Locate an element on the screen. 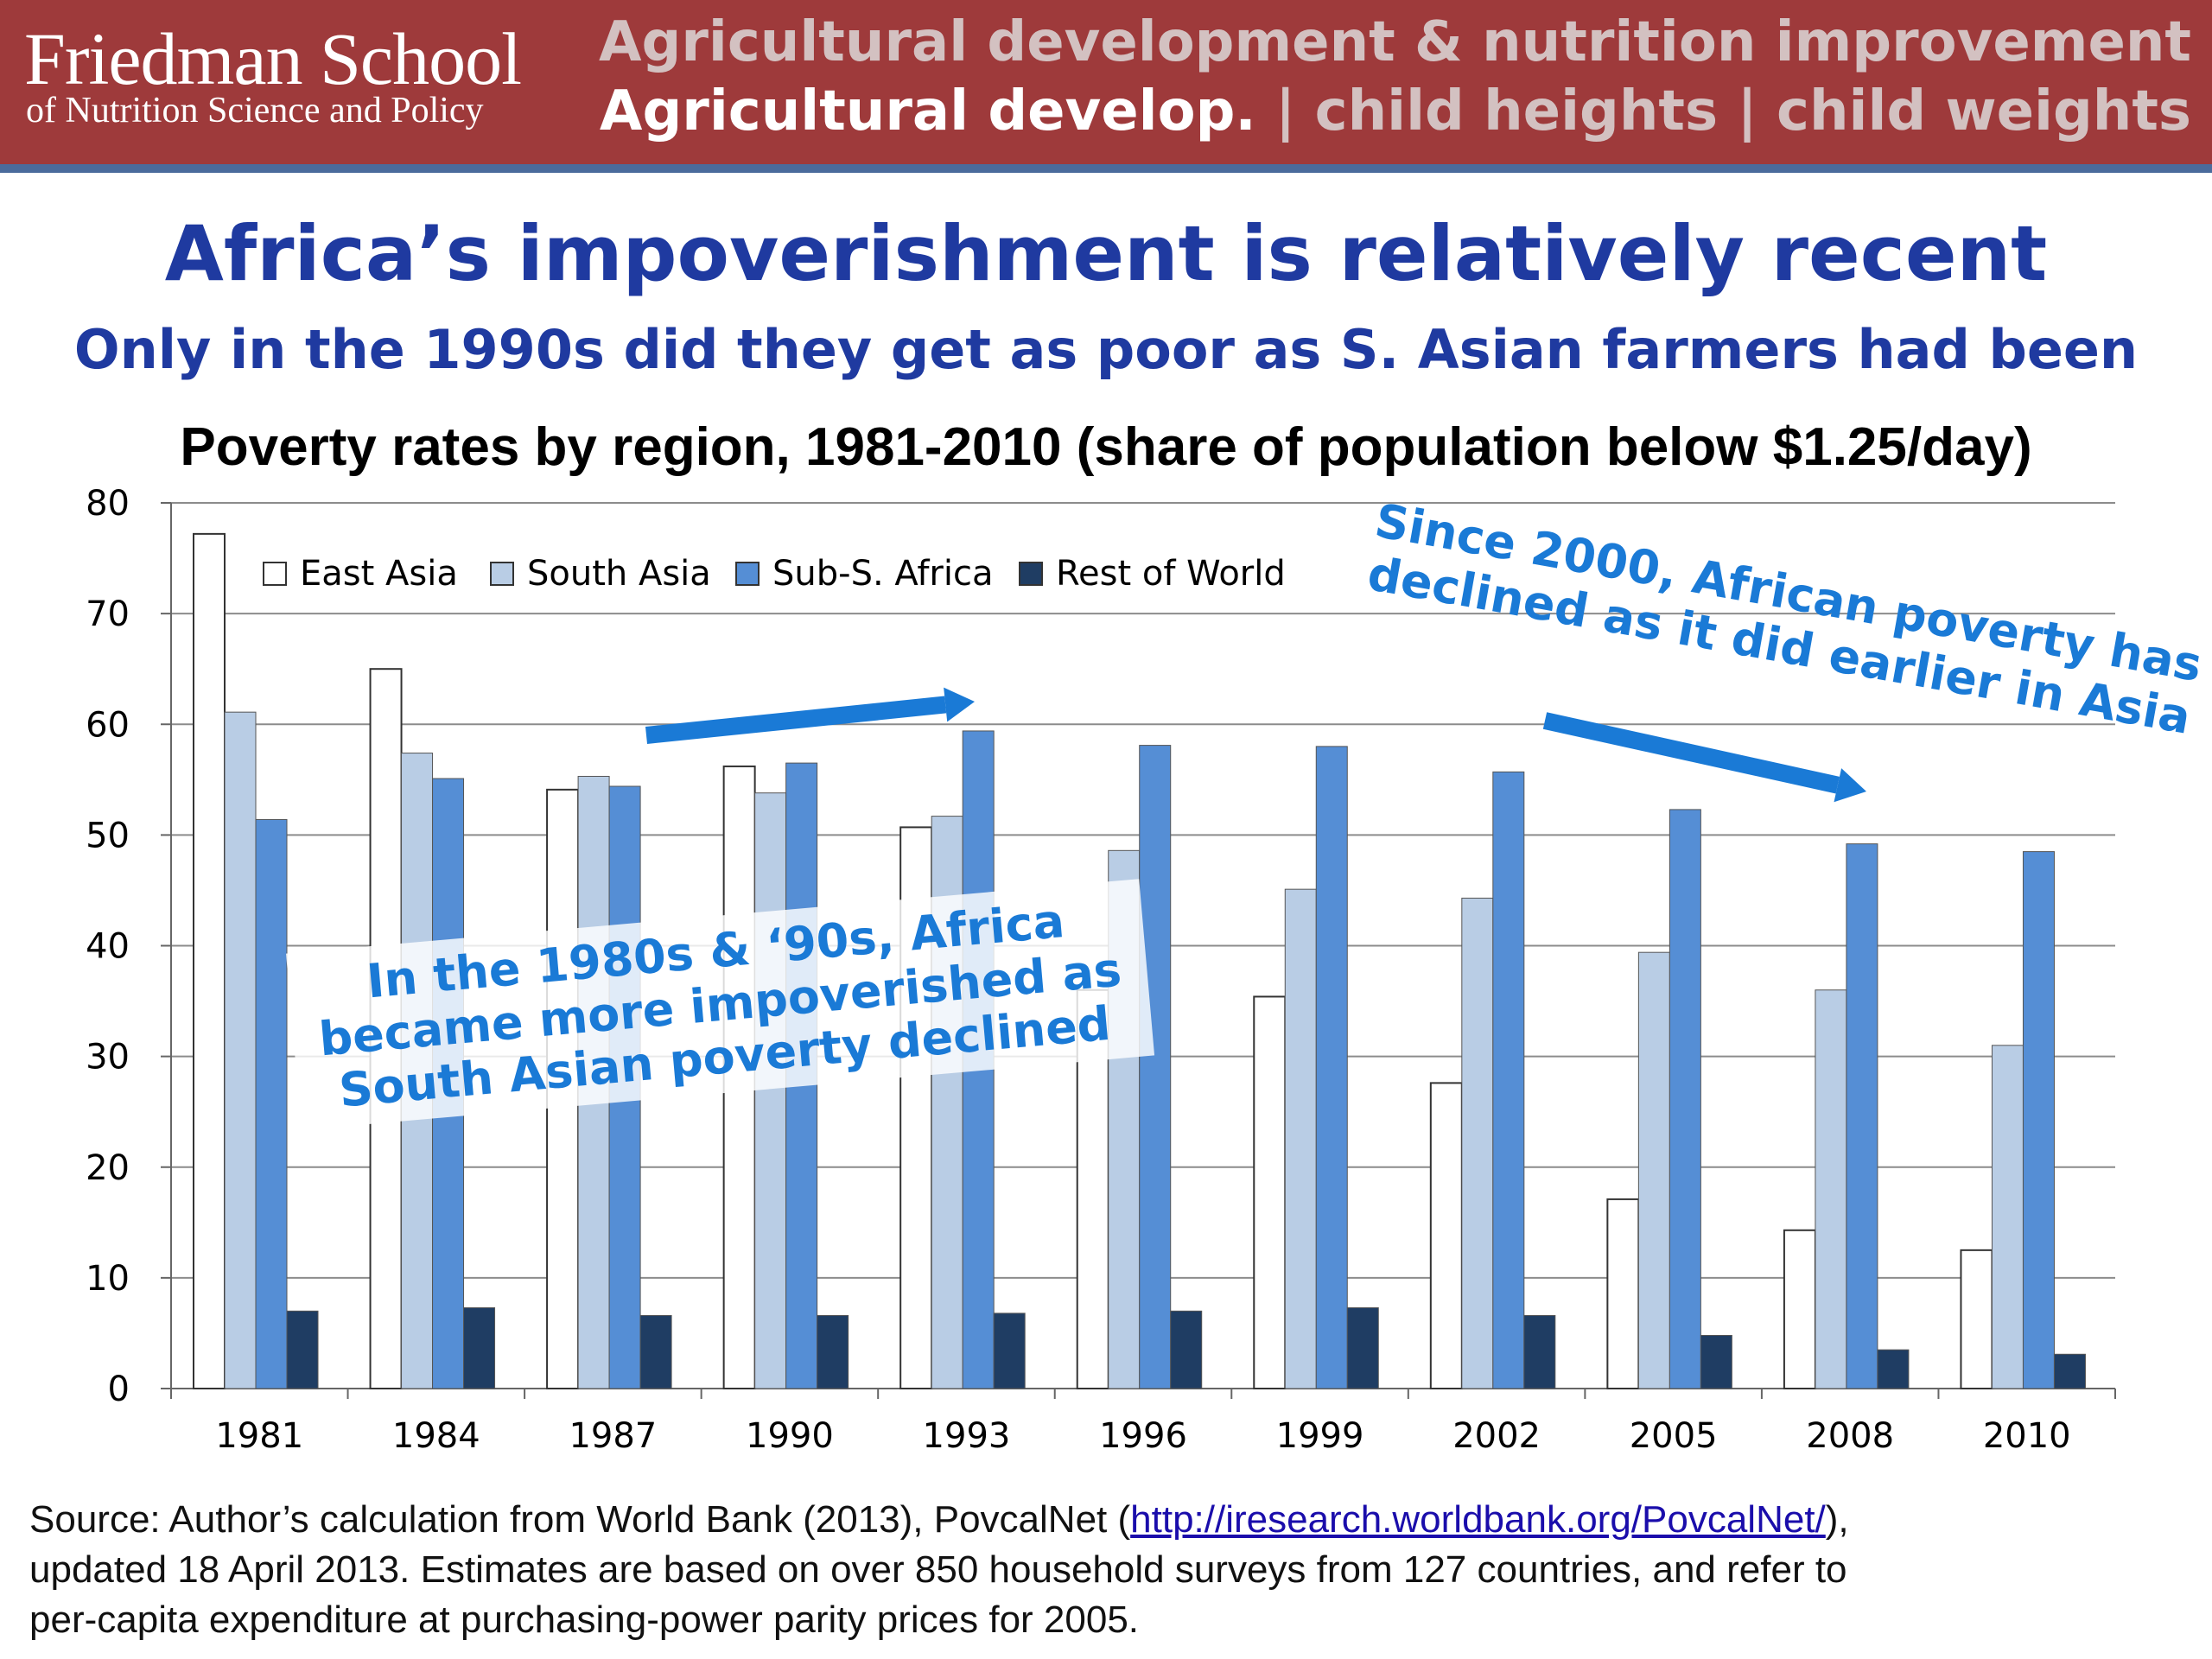 The height and width of the screenshot is (1659, 2212). x-tick-label: 2008 is located at coordinates (1850, 1436).